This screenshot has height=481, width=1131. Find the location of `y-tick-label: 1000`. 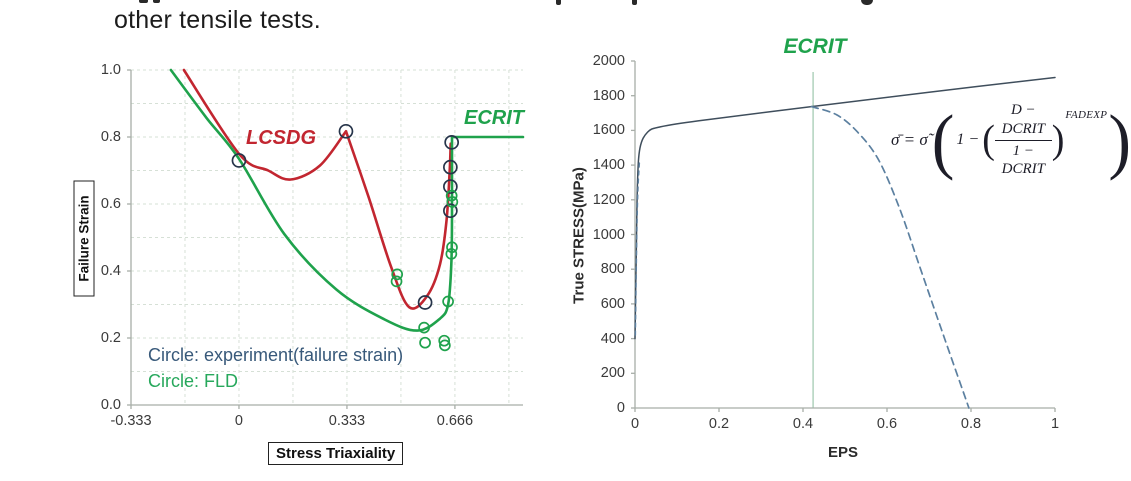

y-tick-label: 1000 is located at coordinates (608, 234).